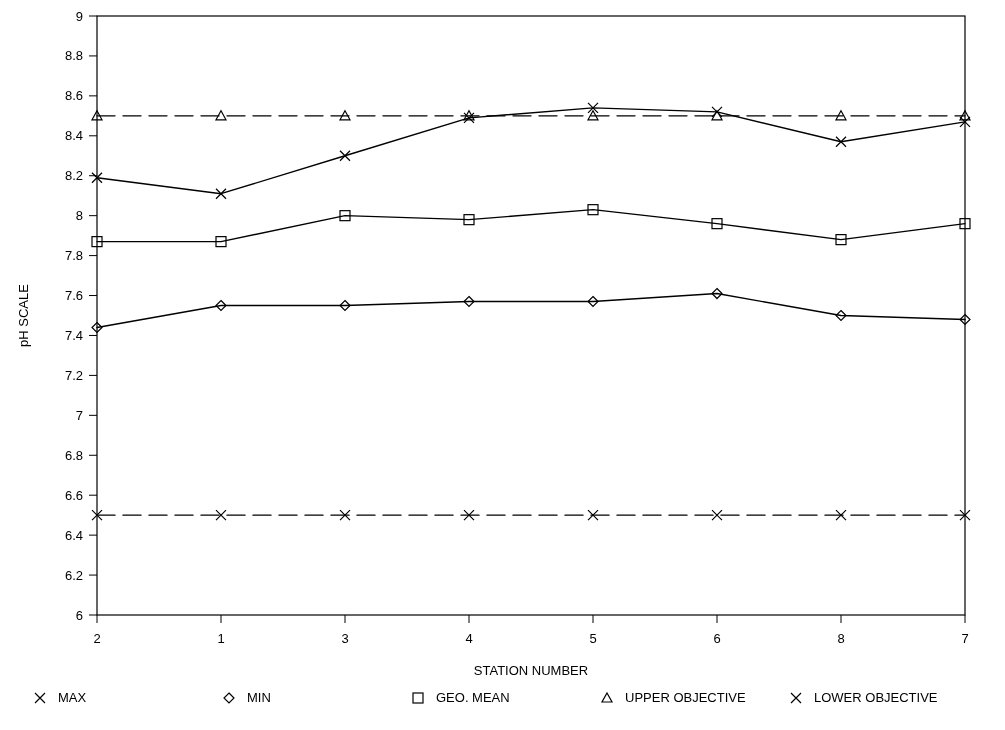 This screenshot has width=1005, height=730. I want to click on x-tick-label: 5, so click(593, 638).